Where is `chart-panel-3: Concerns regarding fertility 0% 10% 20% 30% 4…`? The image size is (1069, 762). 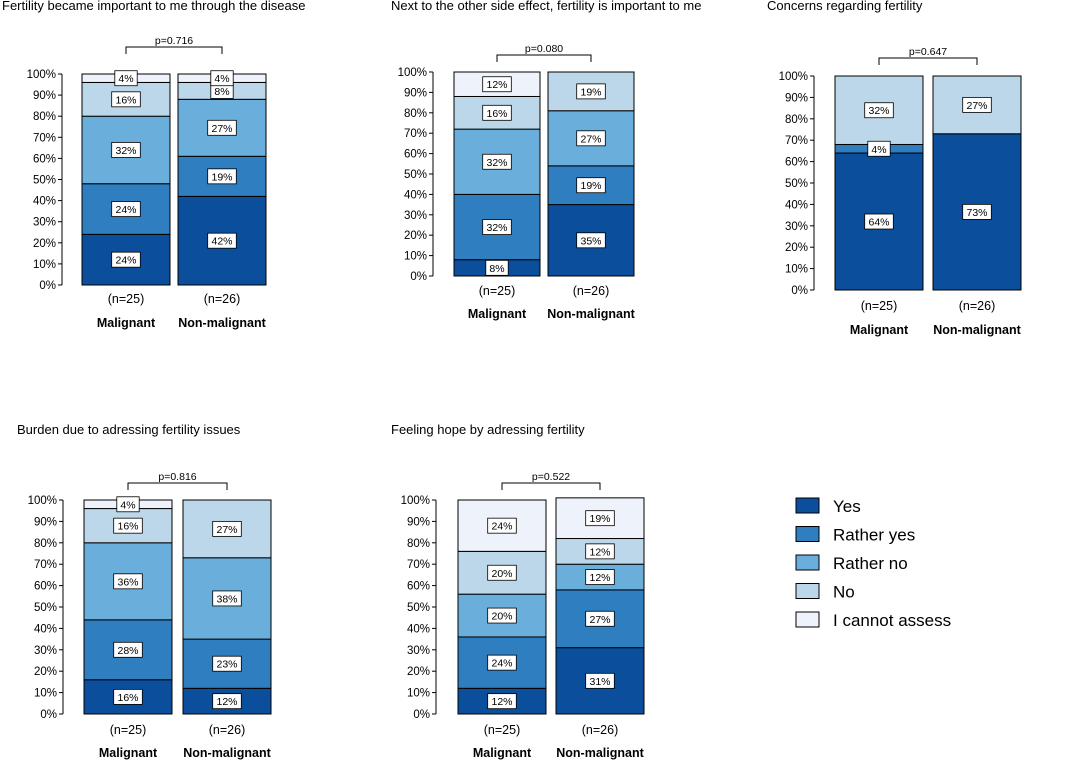
chart-panel-3: Concerns regarding fertility 0% 10% 20% 30% 4… is located at coordinates (894, 168).